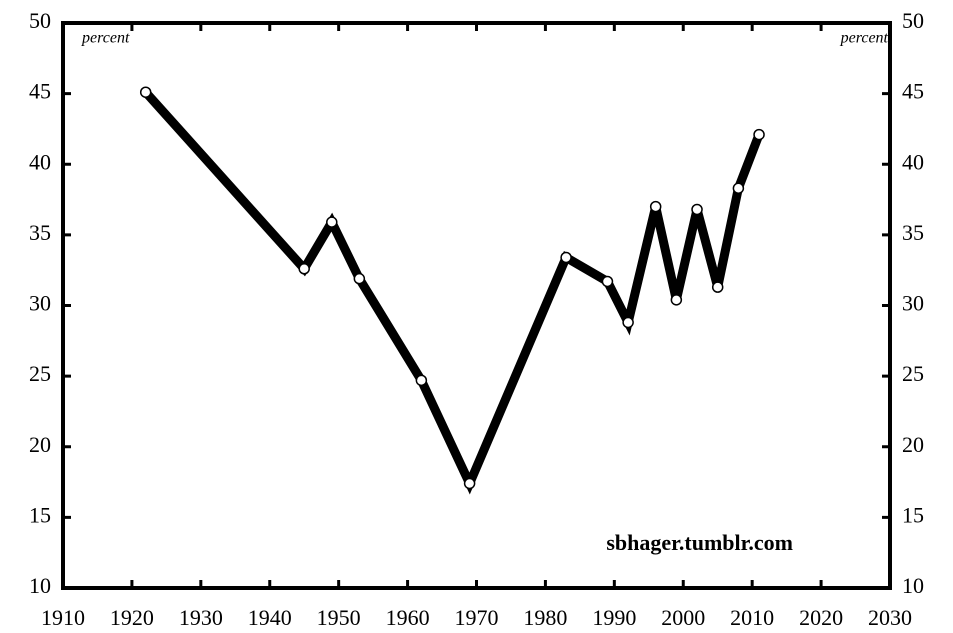 The height and width of the screenshot is (633, 953). What do you see at coordinates (683, 617) in the screenshot?
I see `x-tick-label: 2000` at bounding box center [683, 617].